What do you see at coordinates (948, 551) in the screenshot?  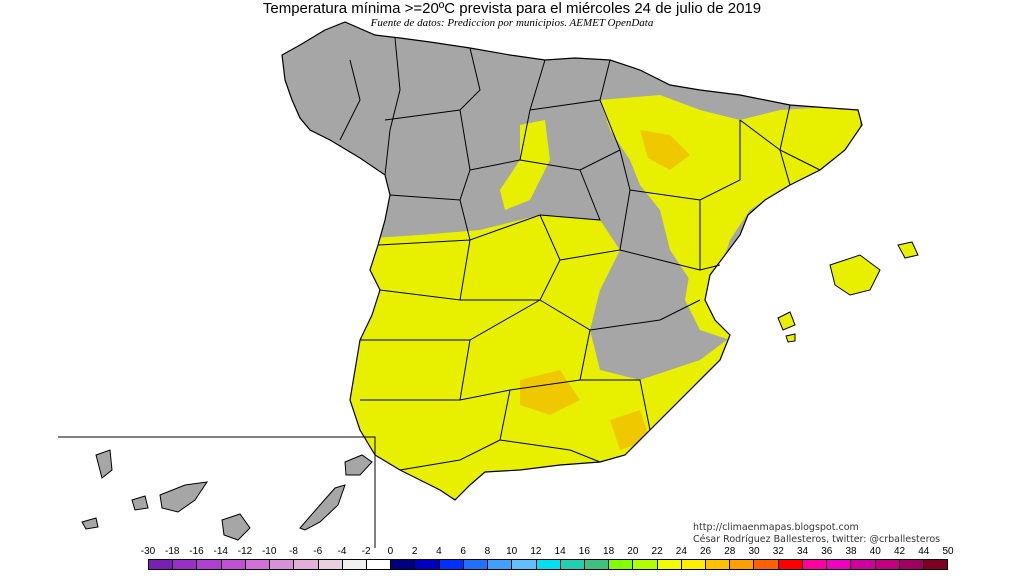 I see `legend-tick-label: 50` at bounding box center [948, 551].